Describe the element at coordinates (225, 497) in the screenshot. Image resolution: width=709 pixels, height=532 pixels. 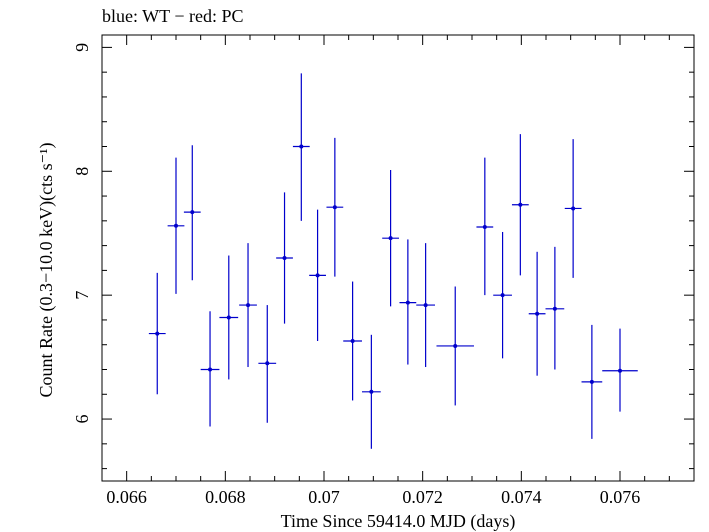
I see `x-tick-label: 0.068` at that location.